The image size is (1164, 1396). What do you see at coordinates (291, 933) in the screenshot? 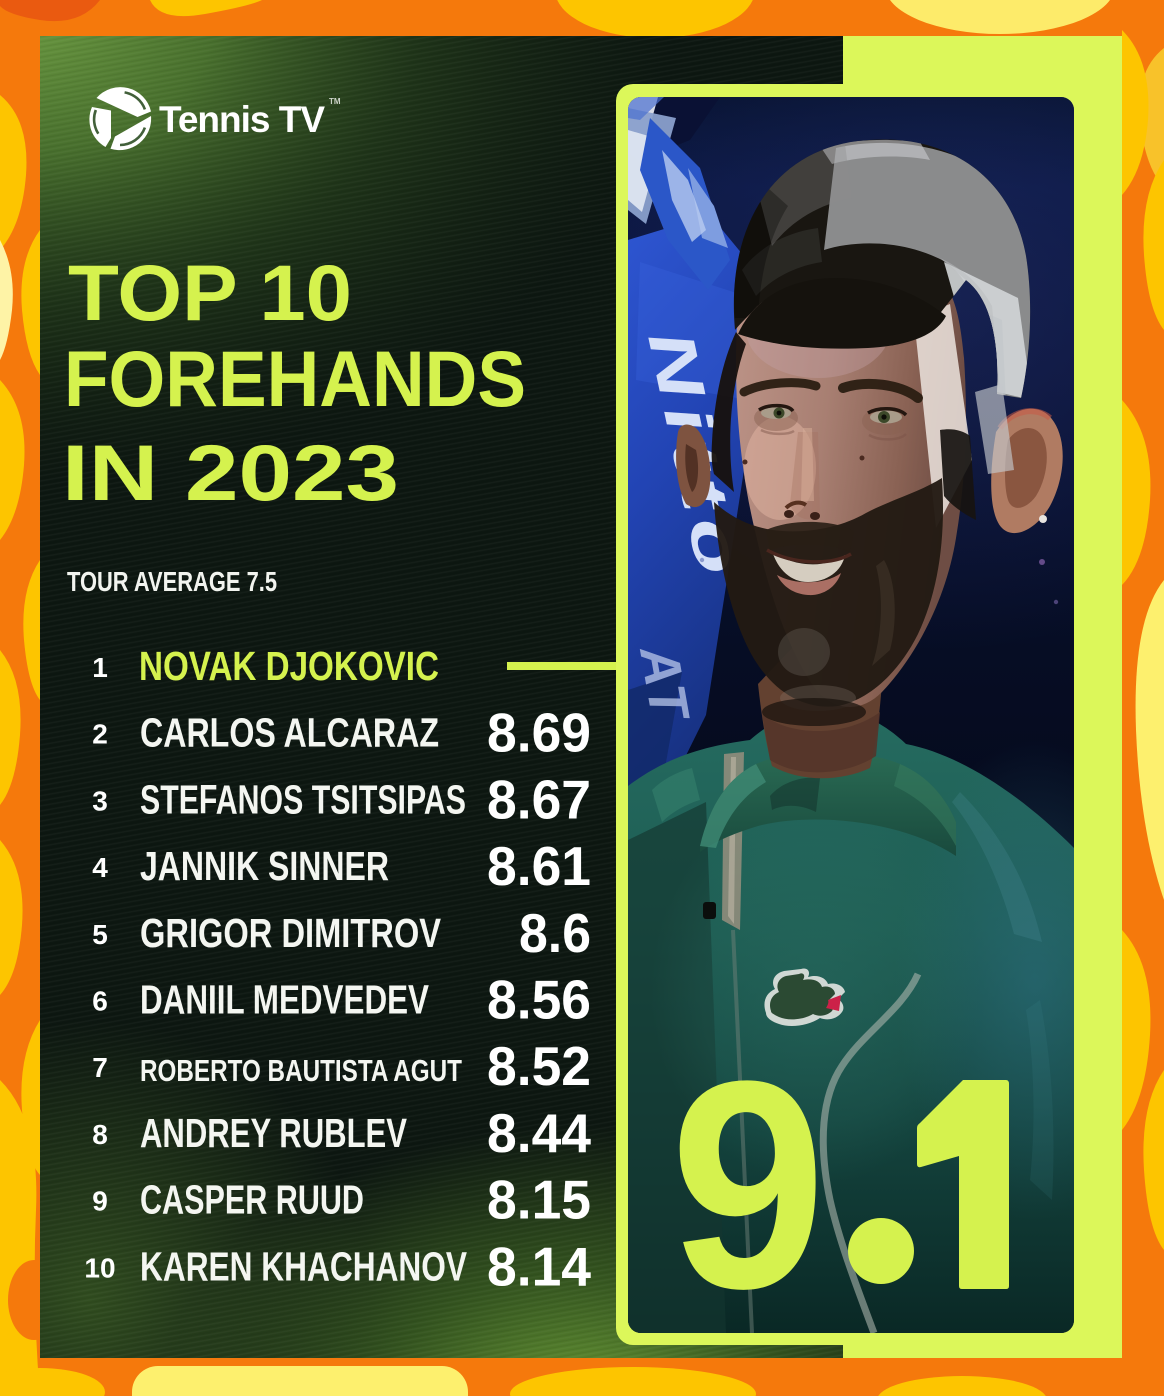
I see `svg-text: GRIGOR DIMITROV` at bounding box center [291, 933].